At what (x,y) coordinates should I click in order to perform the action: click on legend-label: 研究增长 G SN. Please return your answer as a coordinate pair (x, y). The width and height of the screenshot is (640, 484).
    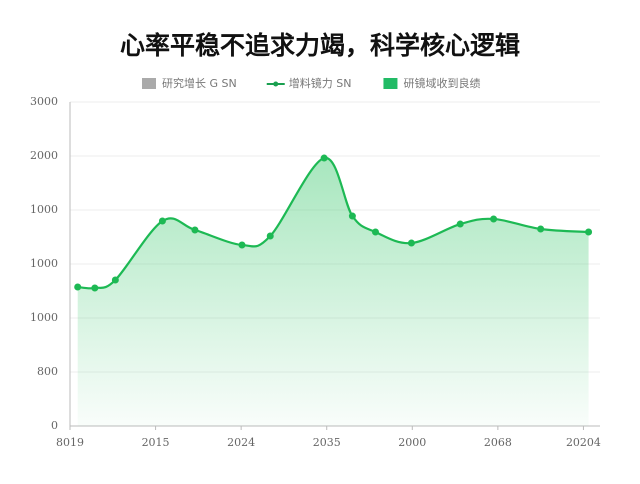
    Looking at the image, I should click on (199, 83).